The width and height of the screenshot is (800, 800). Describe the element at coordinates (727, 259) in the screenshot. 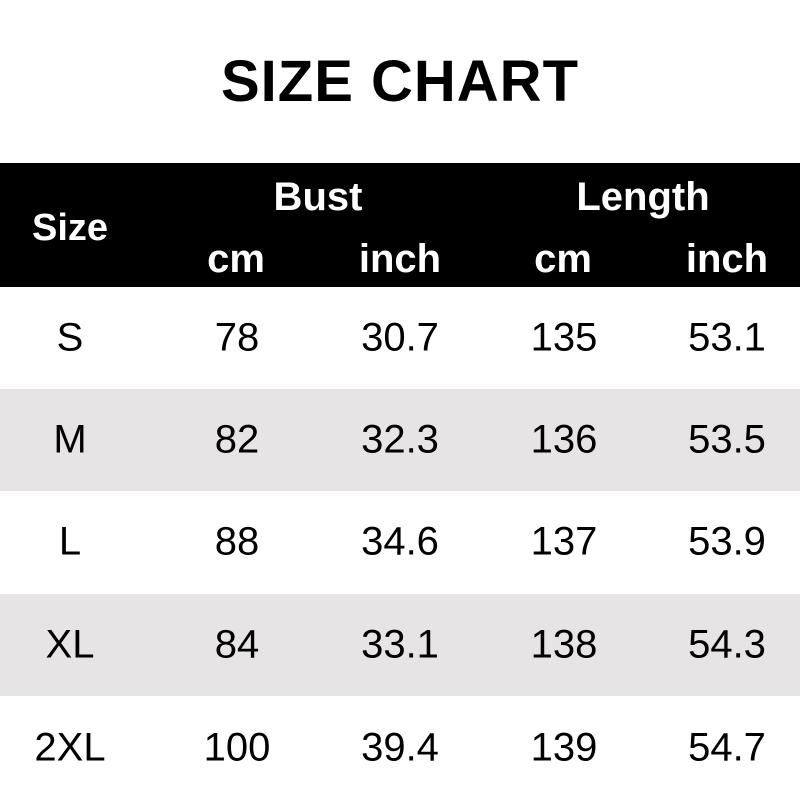

I see `header-length-inch: inch` at that location.